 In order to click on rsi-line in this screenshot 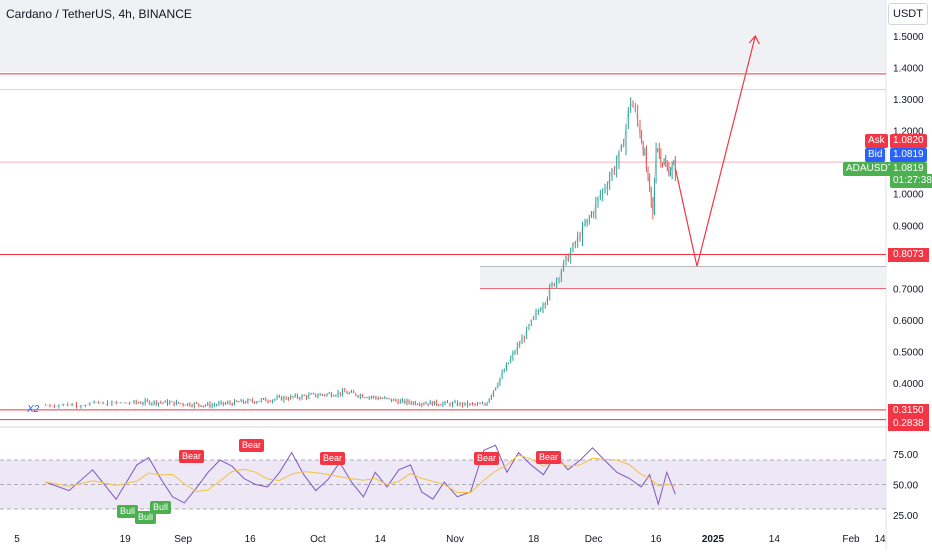, I will do `click(360, 475)`.